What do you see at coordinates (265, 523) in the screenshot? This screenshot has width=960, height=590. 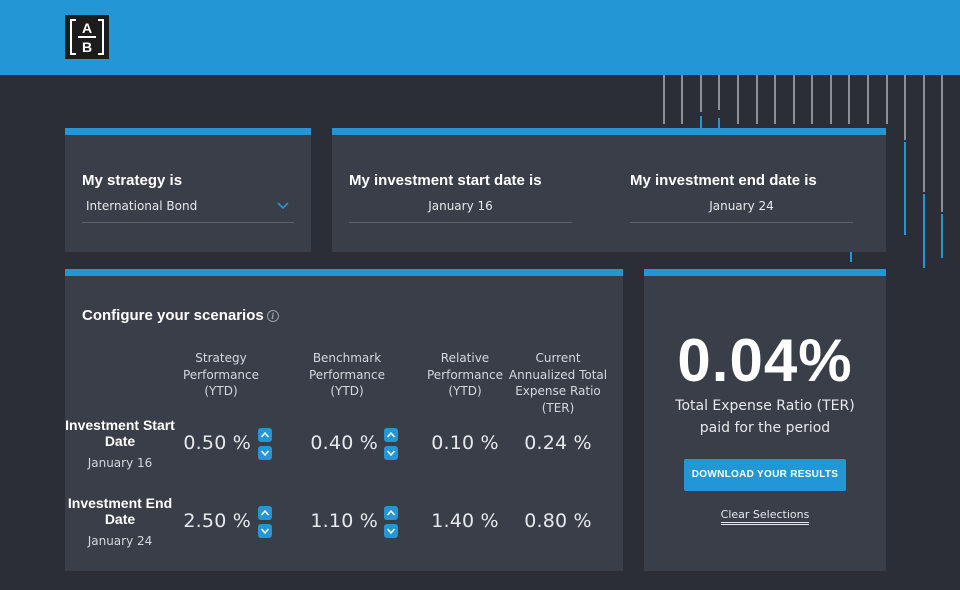 I see `end-strategy-stepper` at bounding box center [265, 523].